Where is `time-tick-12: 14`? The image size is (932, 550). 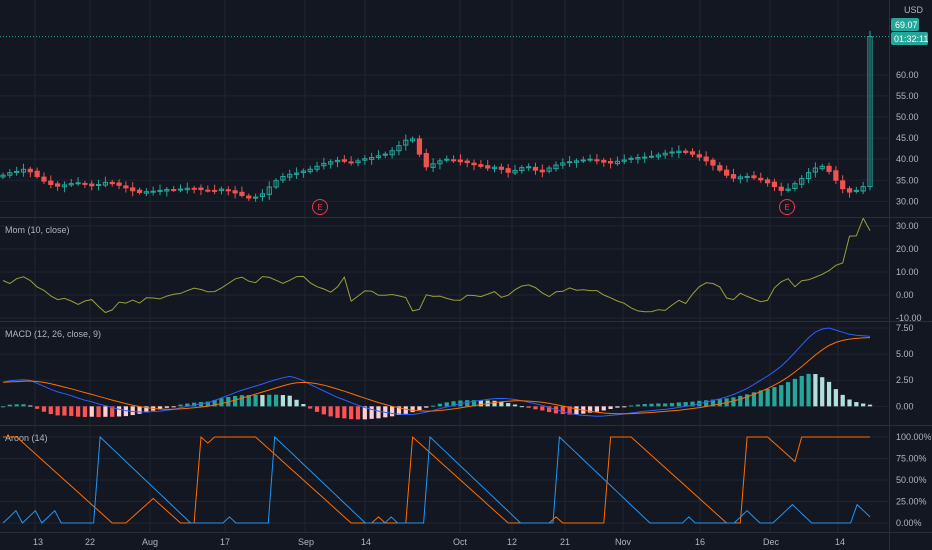
time-tick-12: 14 is located at coordinates (840, 542).